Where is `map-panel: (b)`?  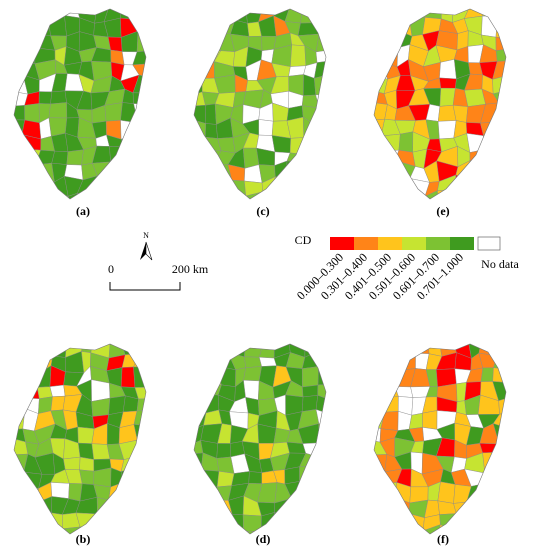
map-panel: (b) is located at coordinates (80, 444).